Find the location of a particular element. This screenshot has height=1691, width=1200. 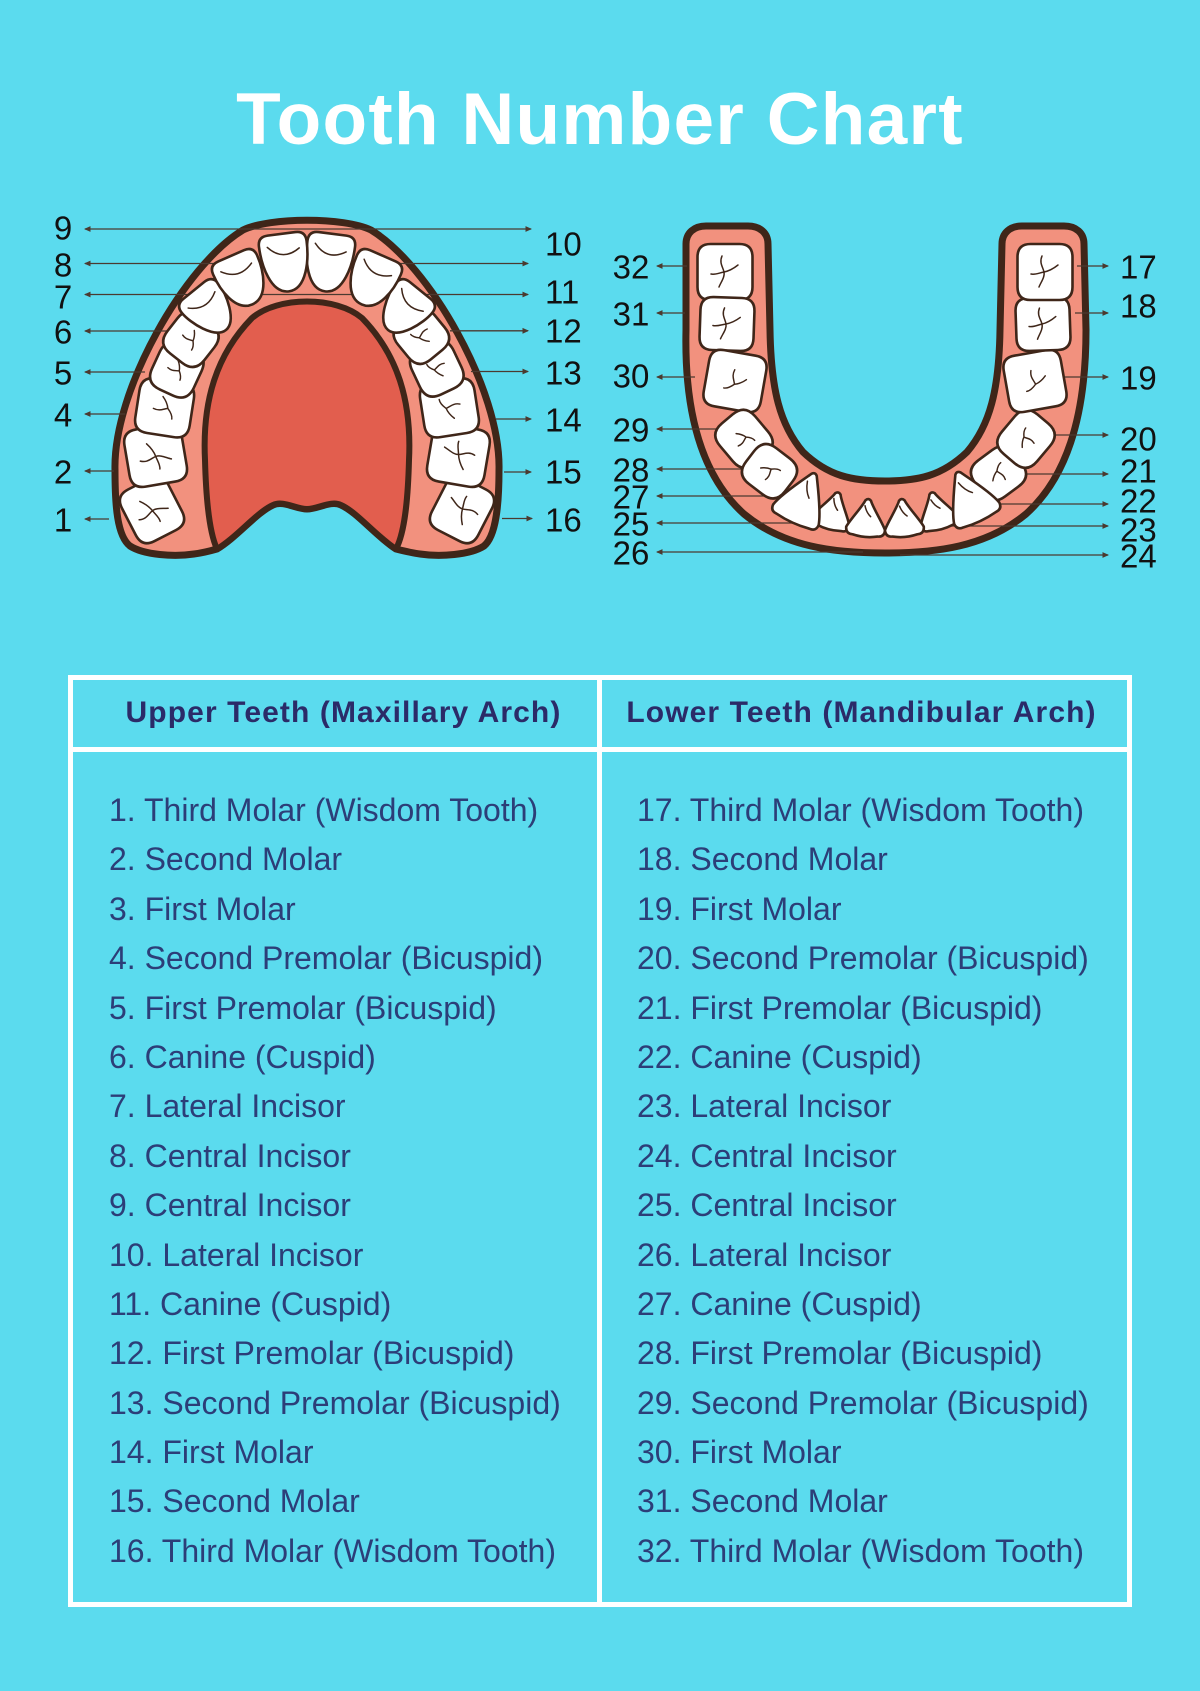

svg-text: 31 is located at coordinates (631, 314).